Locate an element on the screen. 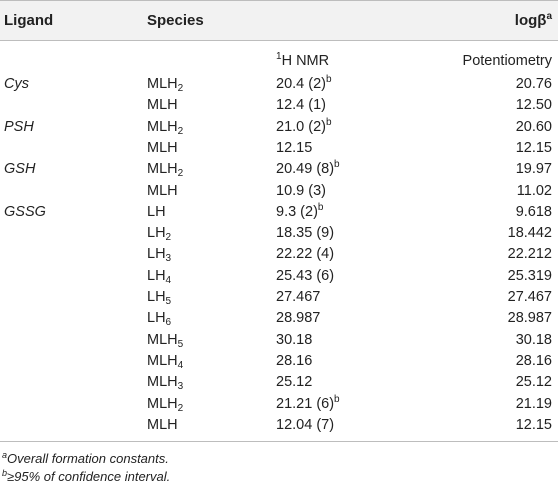  nmr-value: 28.987 is located at coordinates (298, 318).